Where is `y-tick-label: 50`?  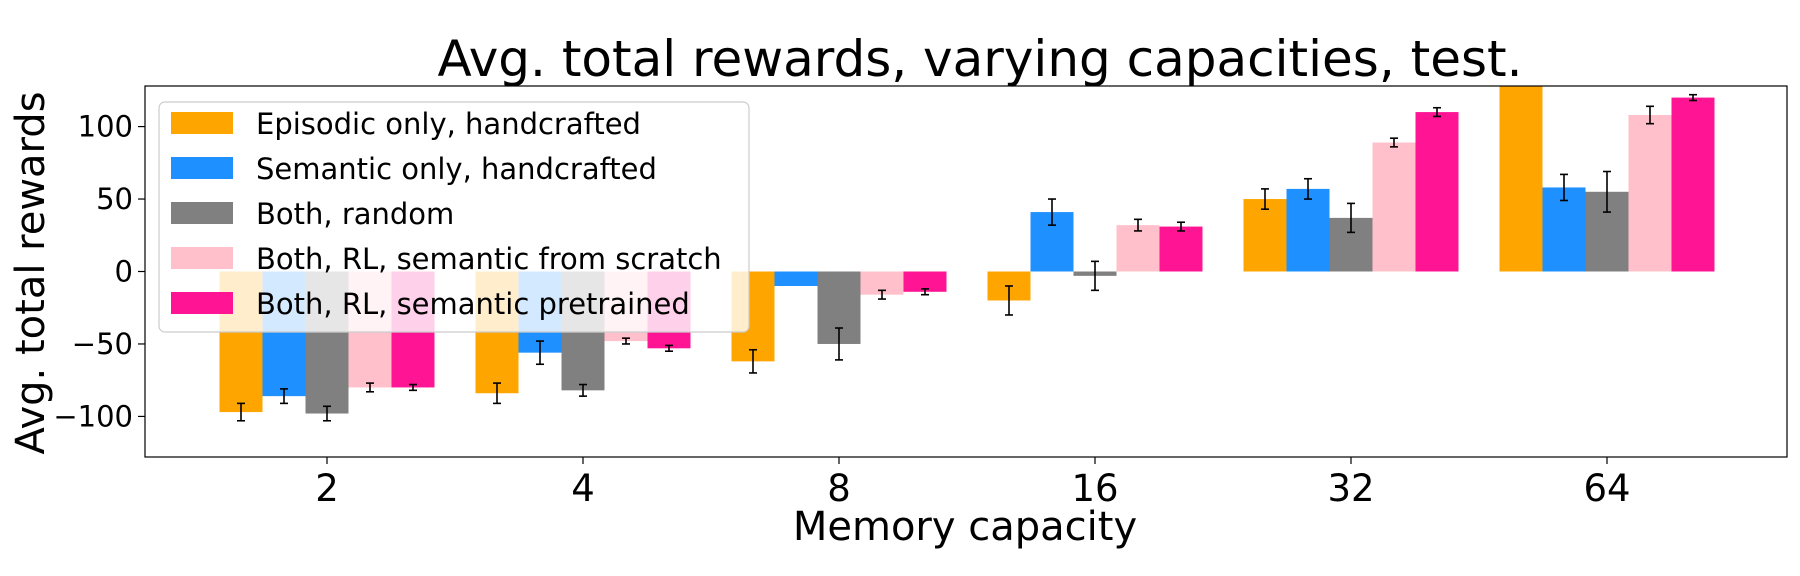 y-tick-label: 50 is located at coordinates (114, 199).